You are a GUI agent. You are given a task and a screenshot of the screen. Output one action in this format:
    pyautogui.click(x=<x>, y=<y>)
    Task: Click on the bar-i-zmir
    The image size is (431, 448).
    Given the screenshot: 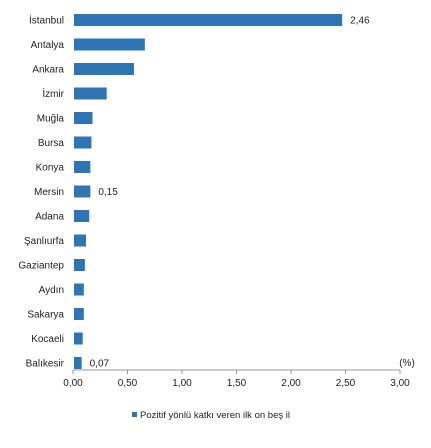 What is the action you would take?
    pyautogui.click(x=90, y=93)
    